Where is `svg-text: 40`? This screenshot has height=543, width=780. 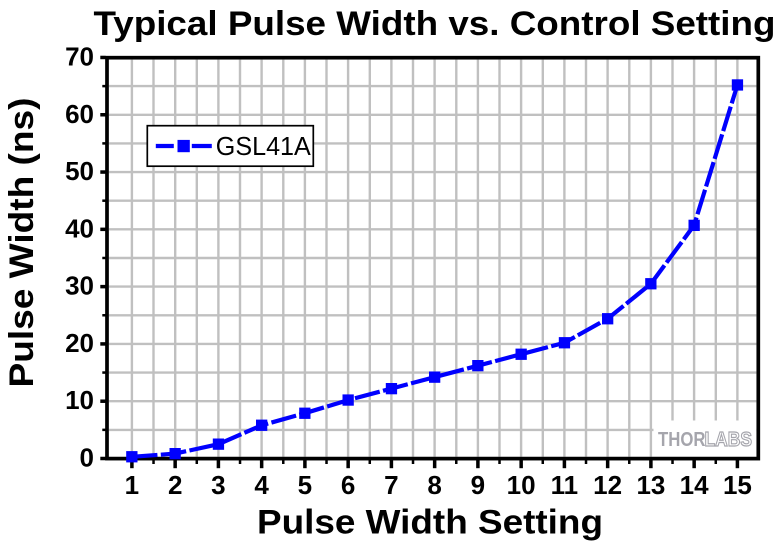
svg-text: 40 is located at coordinates (79, 228).